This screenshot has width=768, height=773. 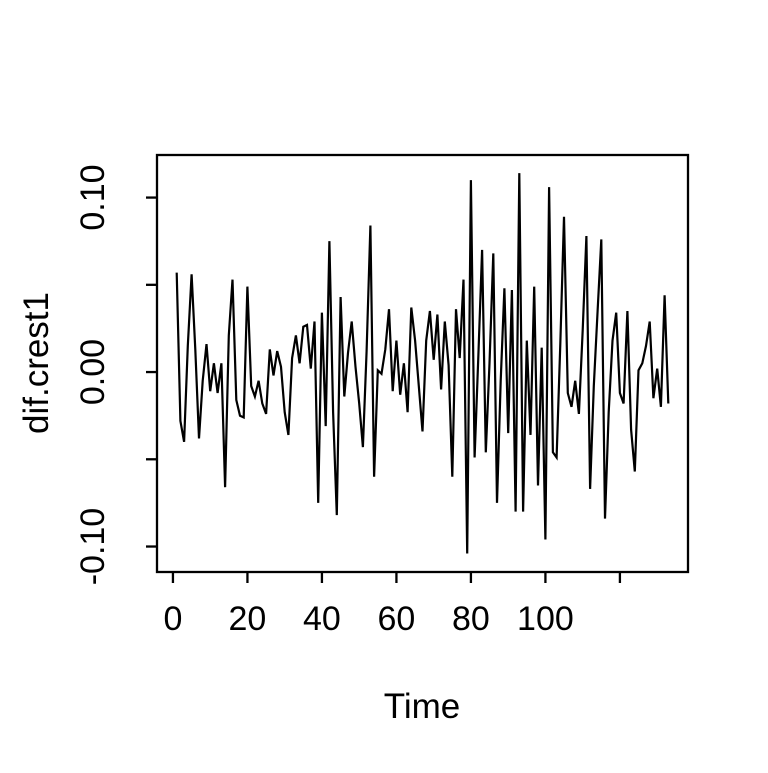 I want to click on x-axis-title: Time, so click(x=422, y=706).